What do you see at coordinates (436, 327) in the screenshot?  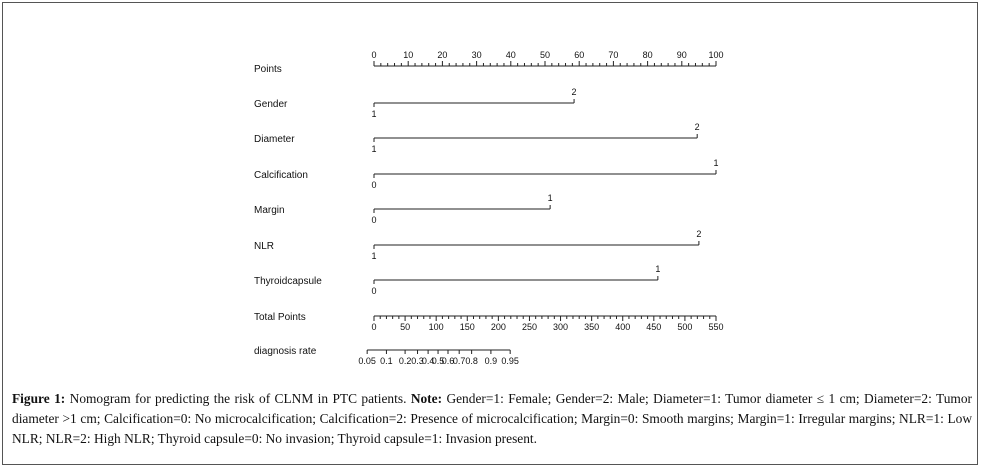 I see `total-tick-label: 100` at bounding box center [436, 327].